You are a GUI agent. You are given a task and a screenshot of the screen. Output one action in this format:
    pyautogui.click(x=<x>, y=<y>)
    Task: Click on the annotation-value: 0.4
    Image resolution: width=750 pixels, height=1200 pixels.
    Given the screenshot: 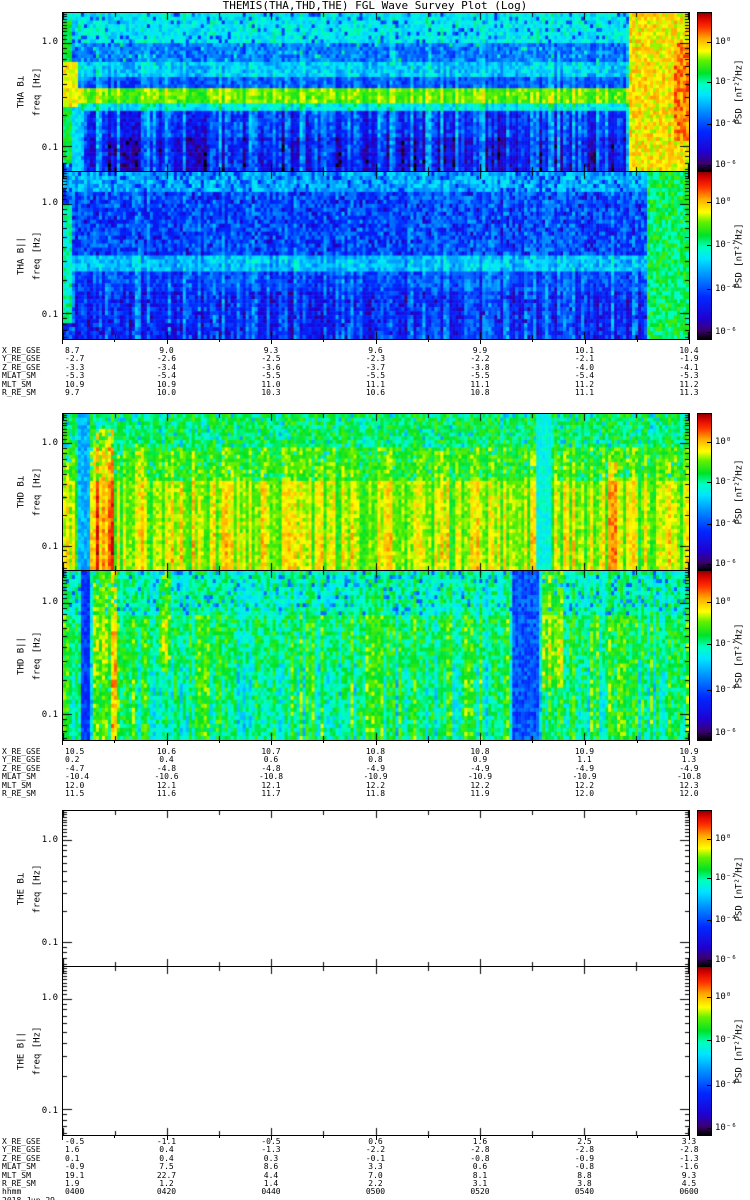 What is the action you would take?
    pyautogui.click(x=166, y=1150)
    